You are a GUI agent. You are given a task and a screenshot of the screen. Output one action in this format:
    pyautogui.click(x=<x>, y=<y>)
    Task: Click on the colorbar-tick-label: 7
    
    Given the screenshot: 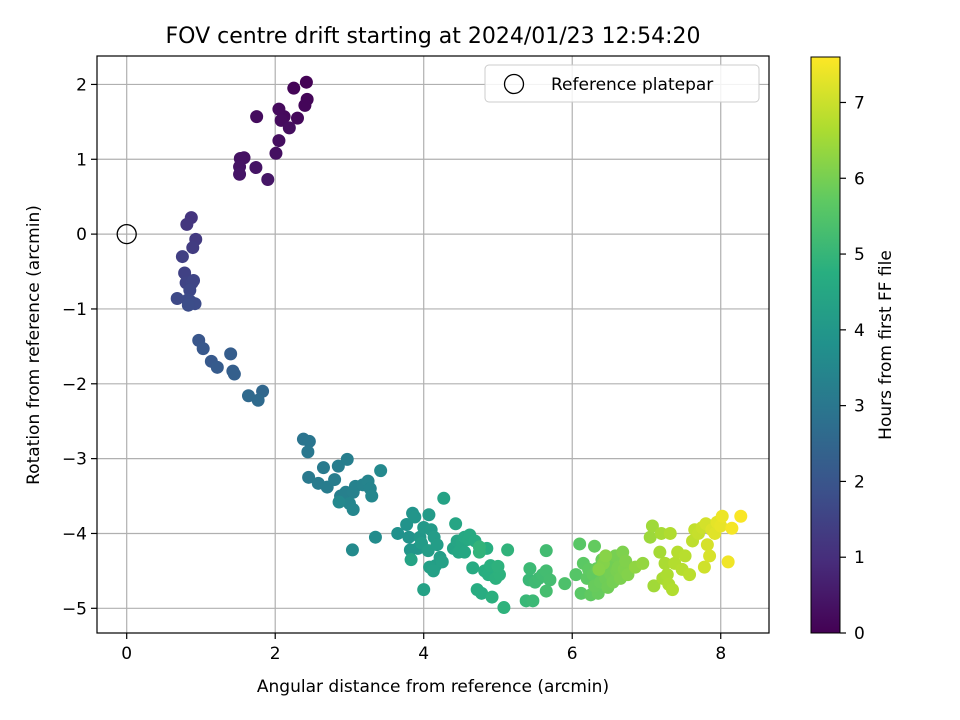 What is the action you would take?
    pyautogui.click(x=859, y=103)
    